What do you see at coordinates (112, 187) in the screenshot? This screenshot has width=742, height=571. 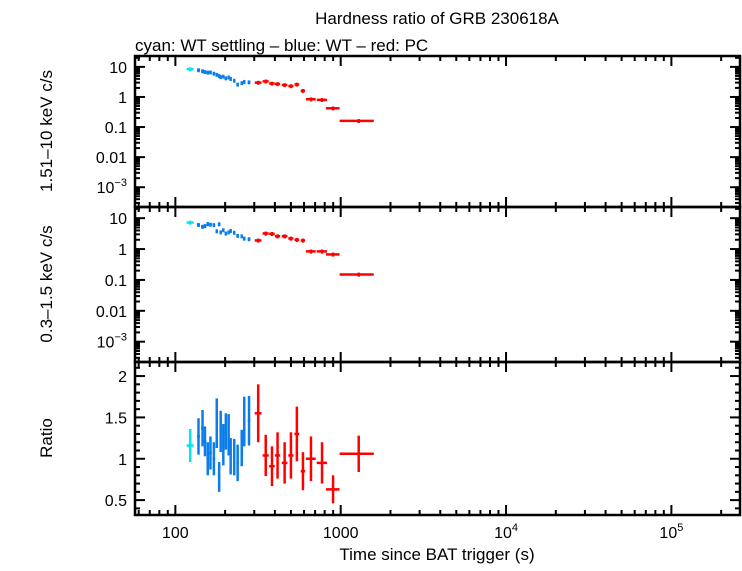 I see `y-tick-label-hard: 10−3` at bounding box center [112, 187].